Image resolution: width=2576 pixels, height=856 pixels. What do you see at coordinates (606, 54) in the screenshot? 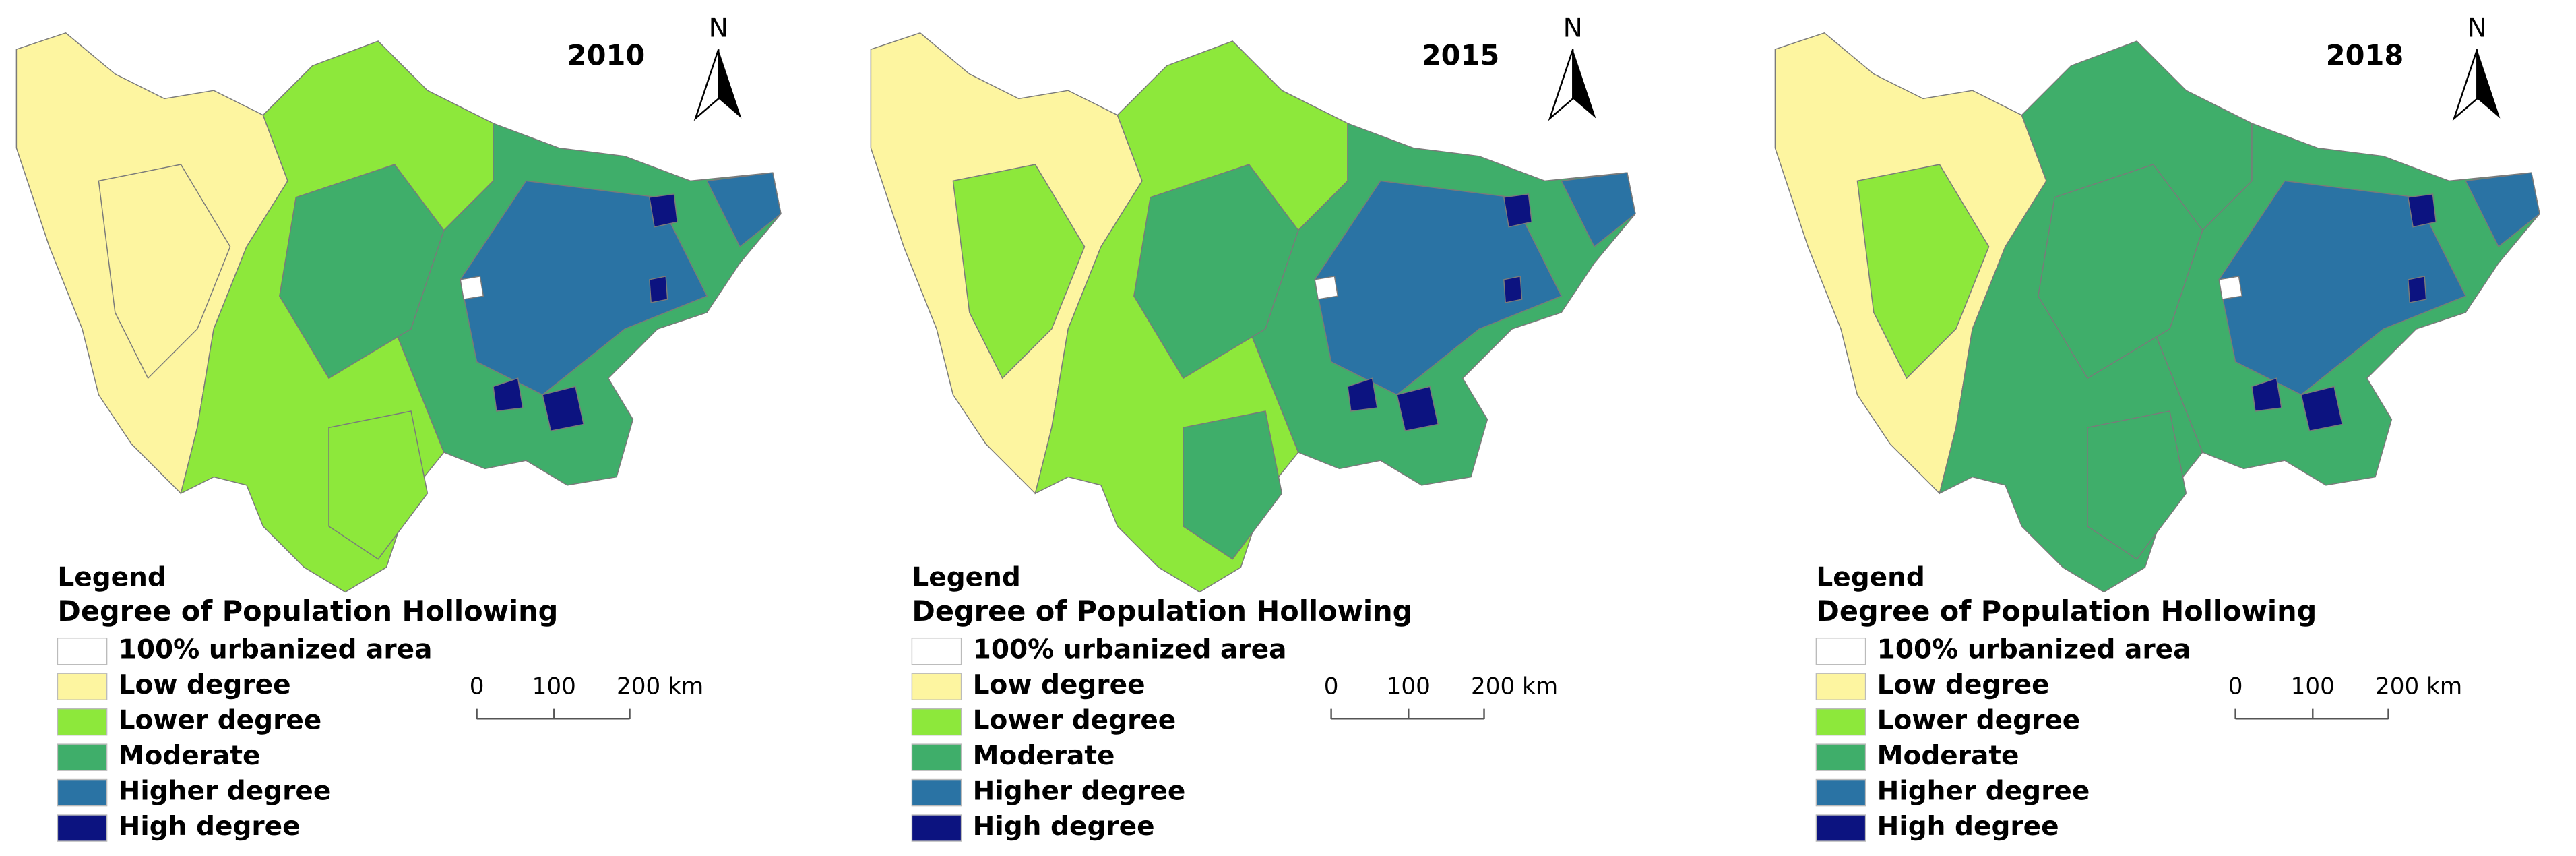
I see `year-label: 2010` at bounding box center [606, 54].